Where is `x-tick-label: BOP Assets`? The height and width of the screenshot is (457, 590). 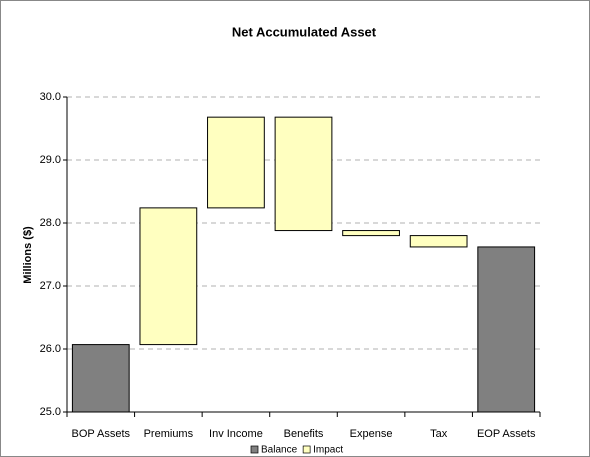
x-tick-label: BOP Assets is located at coordinates (101, 434).